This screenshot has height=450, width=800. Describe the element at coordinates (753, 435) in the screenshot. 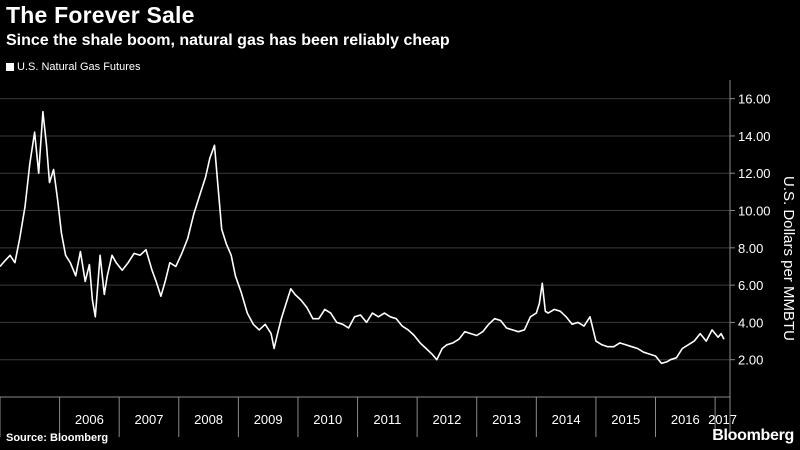

I see `brand-logo: Bloomberg` at that location.